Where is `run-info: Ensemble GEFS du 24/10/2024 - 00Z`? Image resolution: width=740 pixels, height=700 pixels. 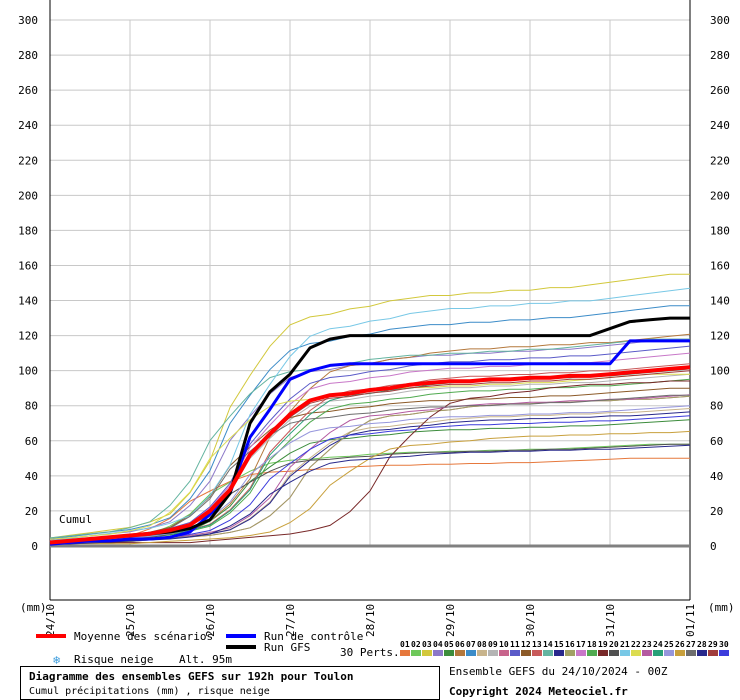
run-info: Ensemble GEFS du 24/10/2024 - 00Z is located at coordinates (558, 671).